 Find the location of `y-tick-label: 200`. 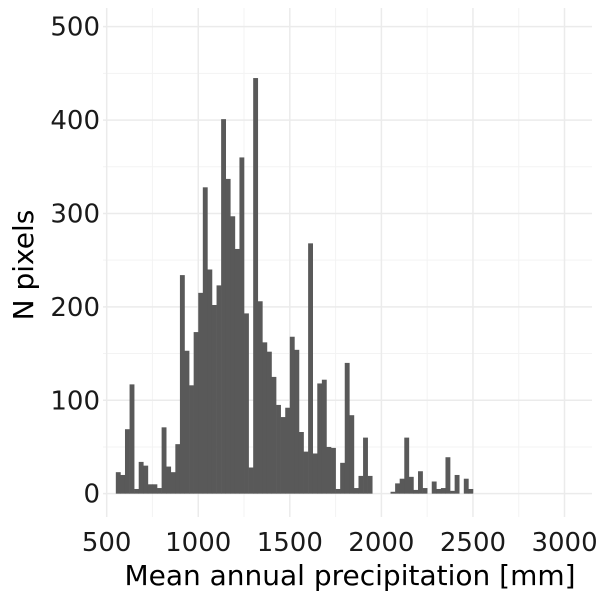

y-tick-label: 200 is located at coordinates (75, 308).